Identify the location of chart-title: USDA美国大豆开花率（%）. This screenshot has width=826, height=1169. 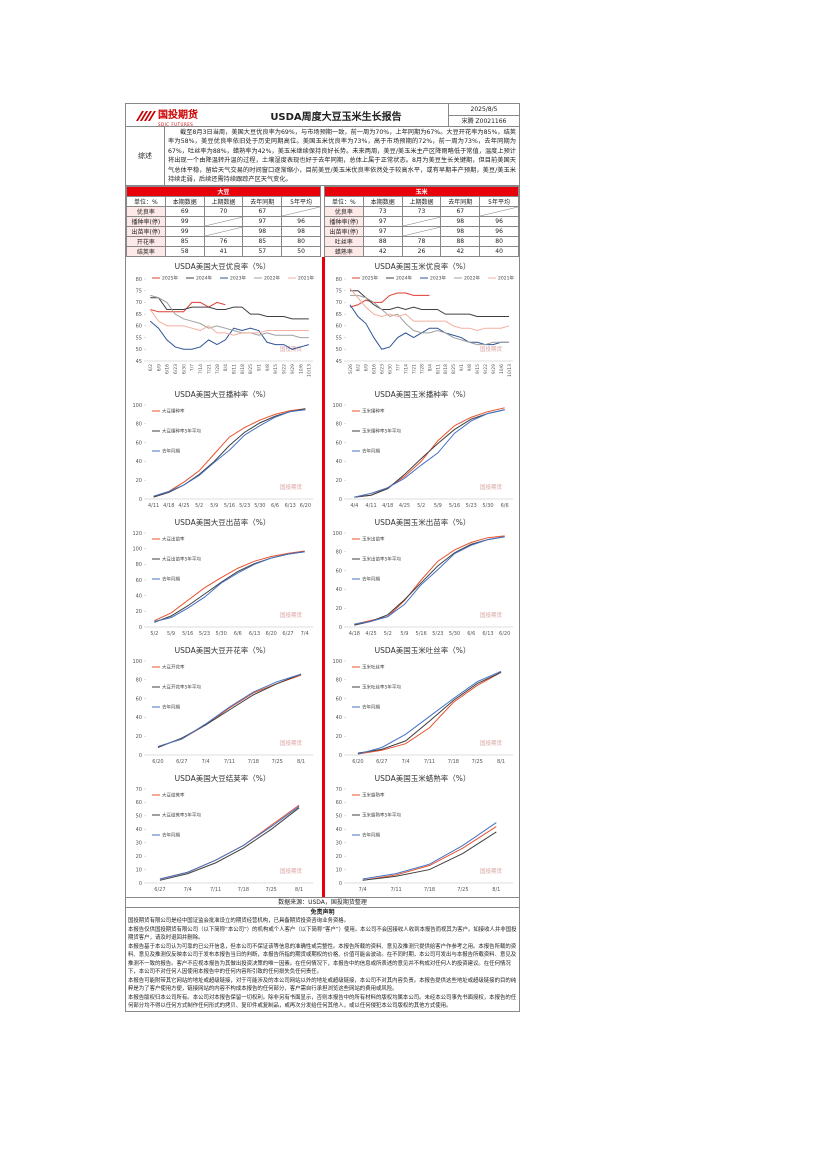
(223, 650).